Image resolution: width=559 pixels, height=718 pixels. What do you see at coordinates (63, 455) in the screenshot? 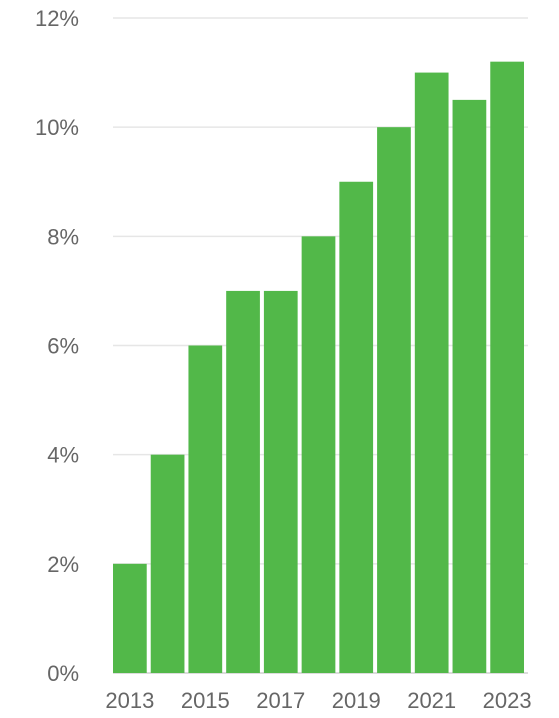
I see `y-tick-label: 4%` at bounding box center [63, 455].